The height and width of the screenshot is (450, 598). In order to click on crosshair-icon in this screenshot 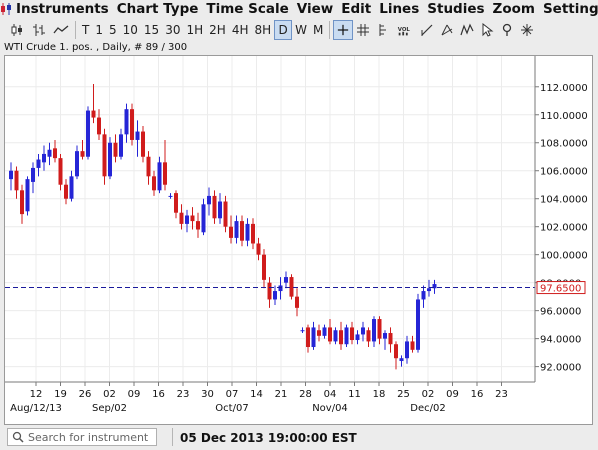, I will do `click(343, 30)`.